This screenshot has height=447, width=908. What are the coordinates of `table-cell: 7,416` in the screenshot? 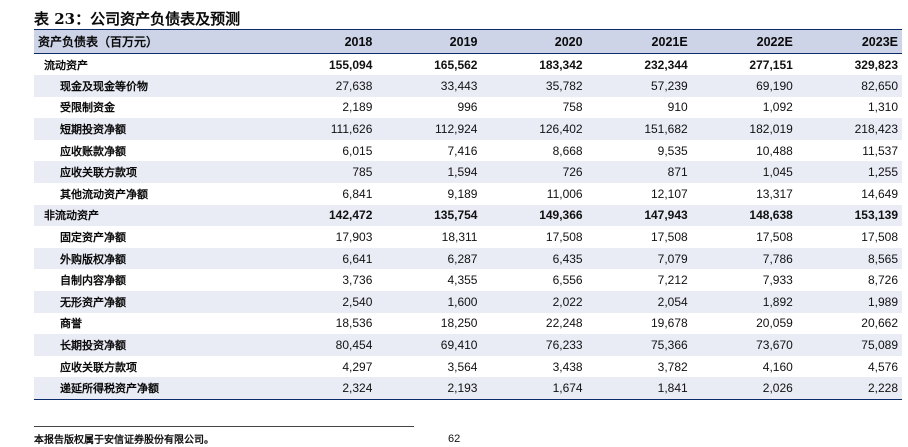 It's located at (462, 150).